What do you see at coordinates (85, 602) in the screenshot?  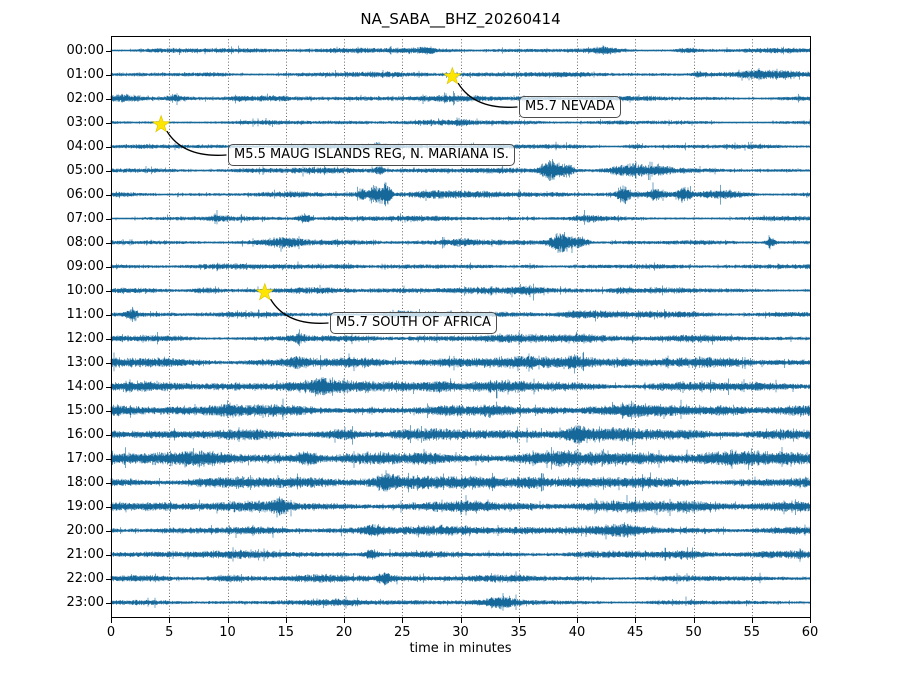 I see `y-tick-label: 23:00` at bounding box center [85, 602].